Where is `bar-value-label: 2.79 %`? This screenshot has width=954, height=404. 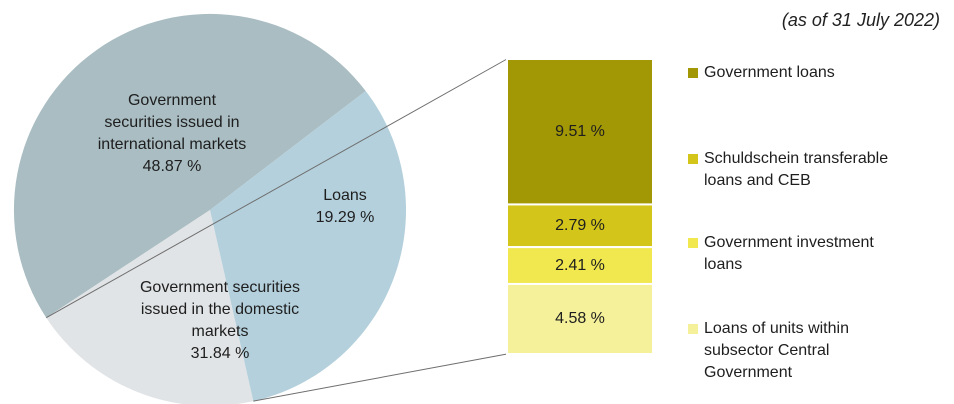 bar-value-label: 2.79 % is located at coordinates (580, 225).